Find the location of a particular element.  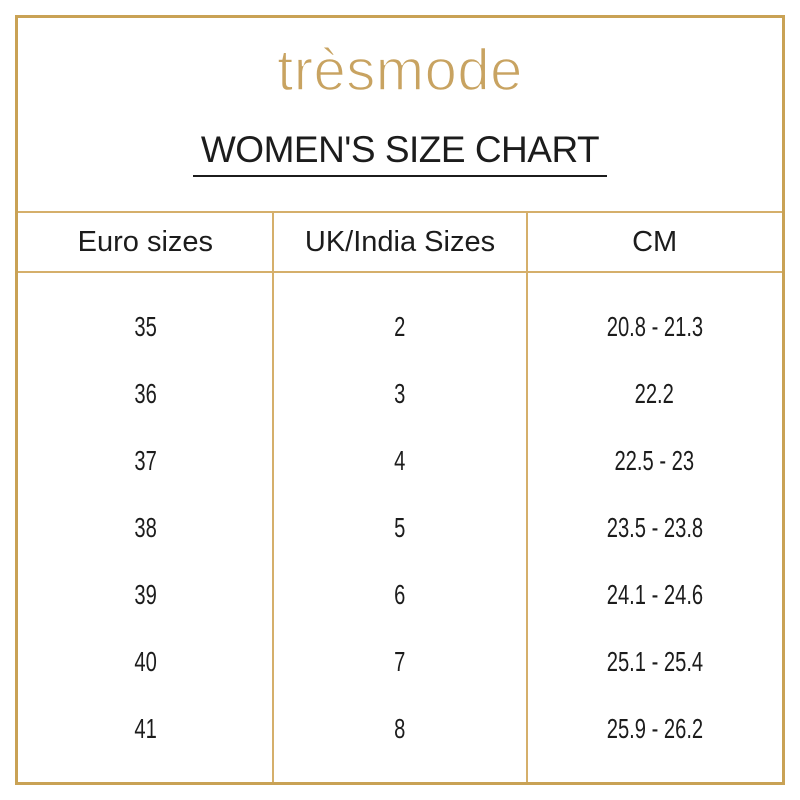

page-title: WOMEN'S SIZE CHART is located at coordinates (400, 154).